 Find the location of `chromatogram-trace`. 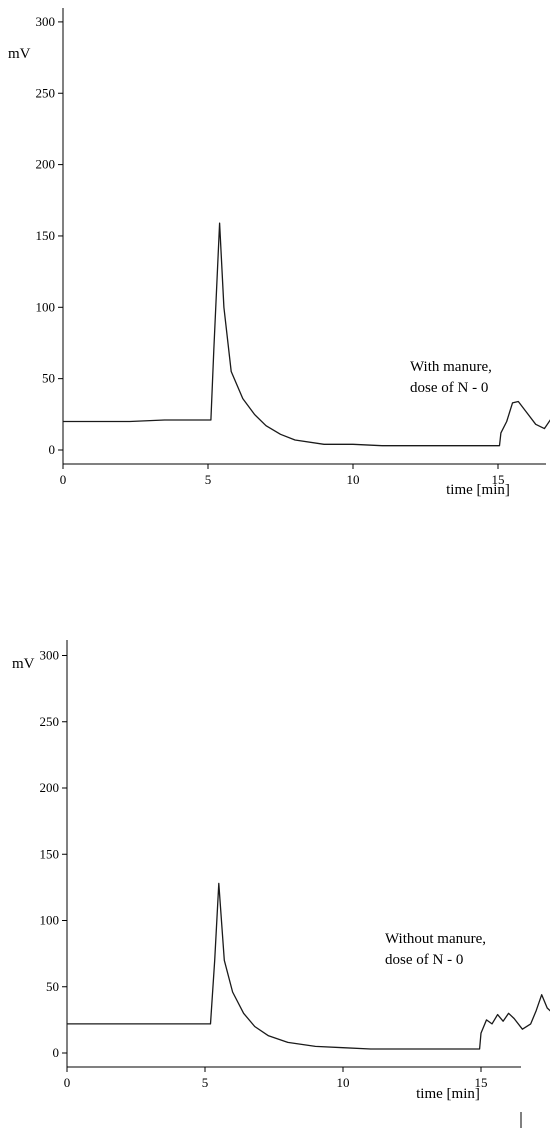

chromatogram-trace is located at coordinates (308, 966).